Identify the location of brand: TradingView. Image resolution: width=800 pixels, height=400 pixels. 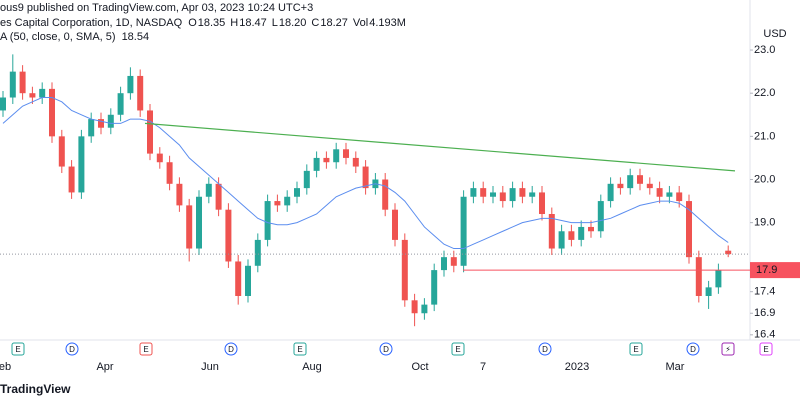
(35, 389).